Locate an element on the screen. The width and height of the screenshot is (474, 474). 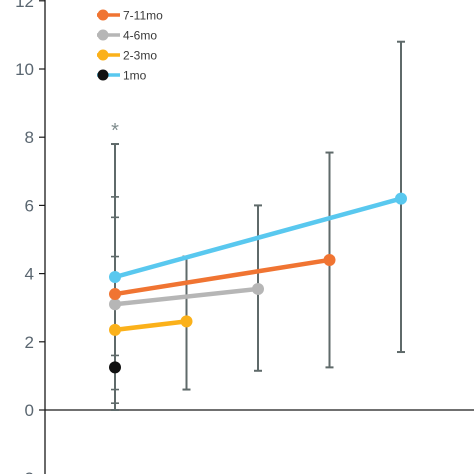
y-tick-label: 8 is located at coordinates (29, 137).